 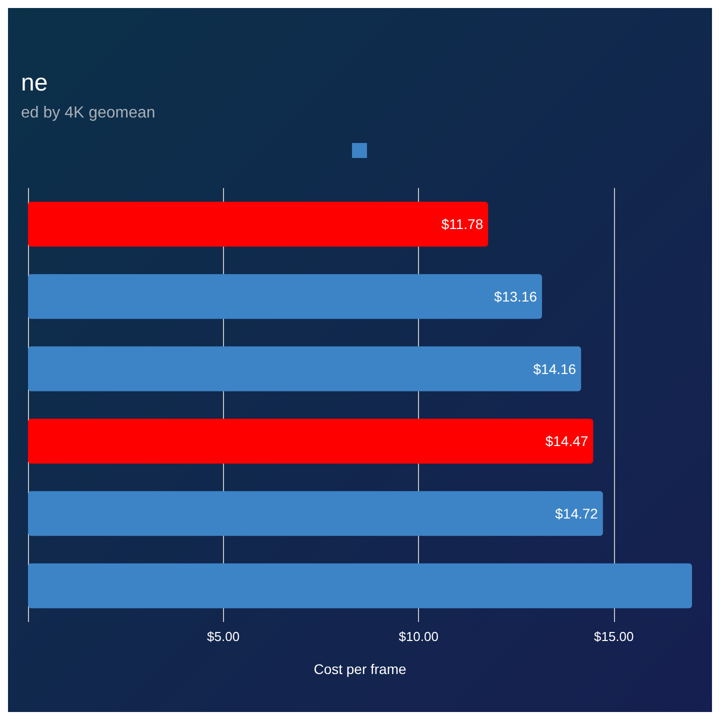 What do you see at coordinates (34, 83) in the screenshot?
I see `chart-title: ne` at bounding box center [34, 83].